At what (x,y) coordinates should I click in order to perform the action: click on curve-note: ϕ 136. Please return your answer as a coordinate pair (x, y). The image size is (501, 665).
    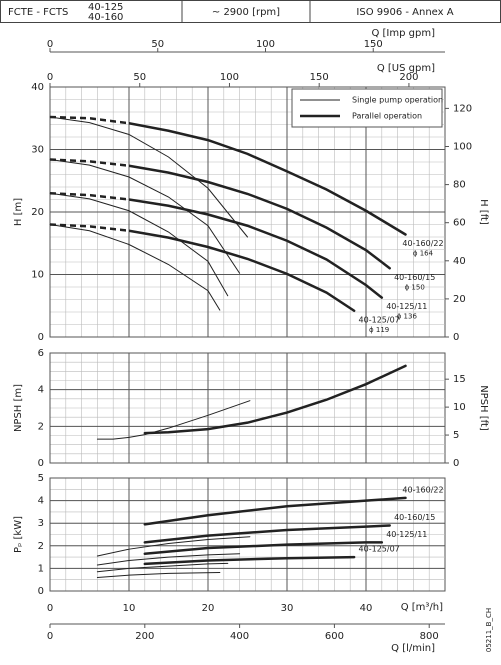
    Looking at the image, I should click on (407, 317).